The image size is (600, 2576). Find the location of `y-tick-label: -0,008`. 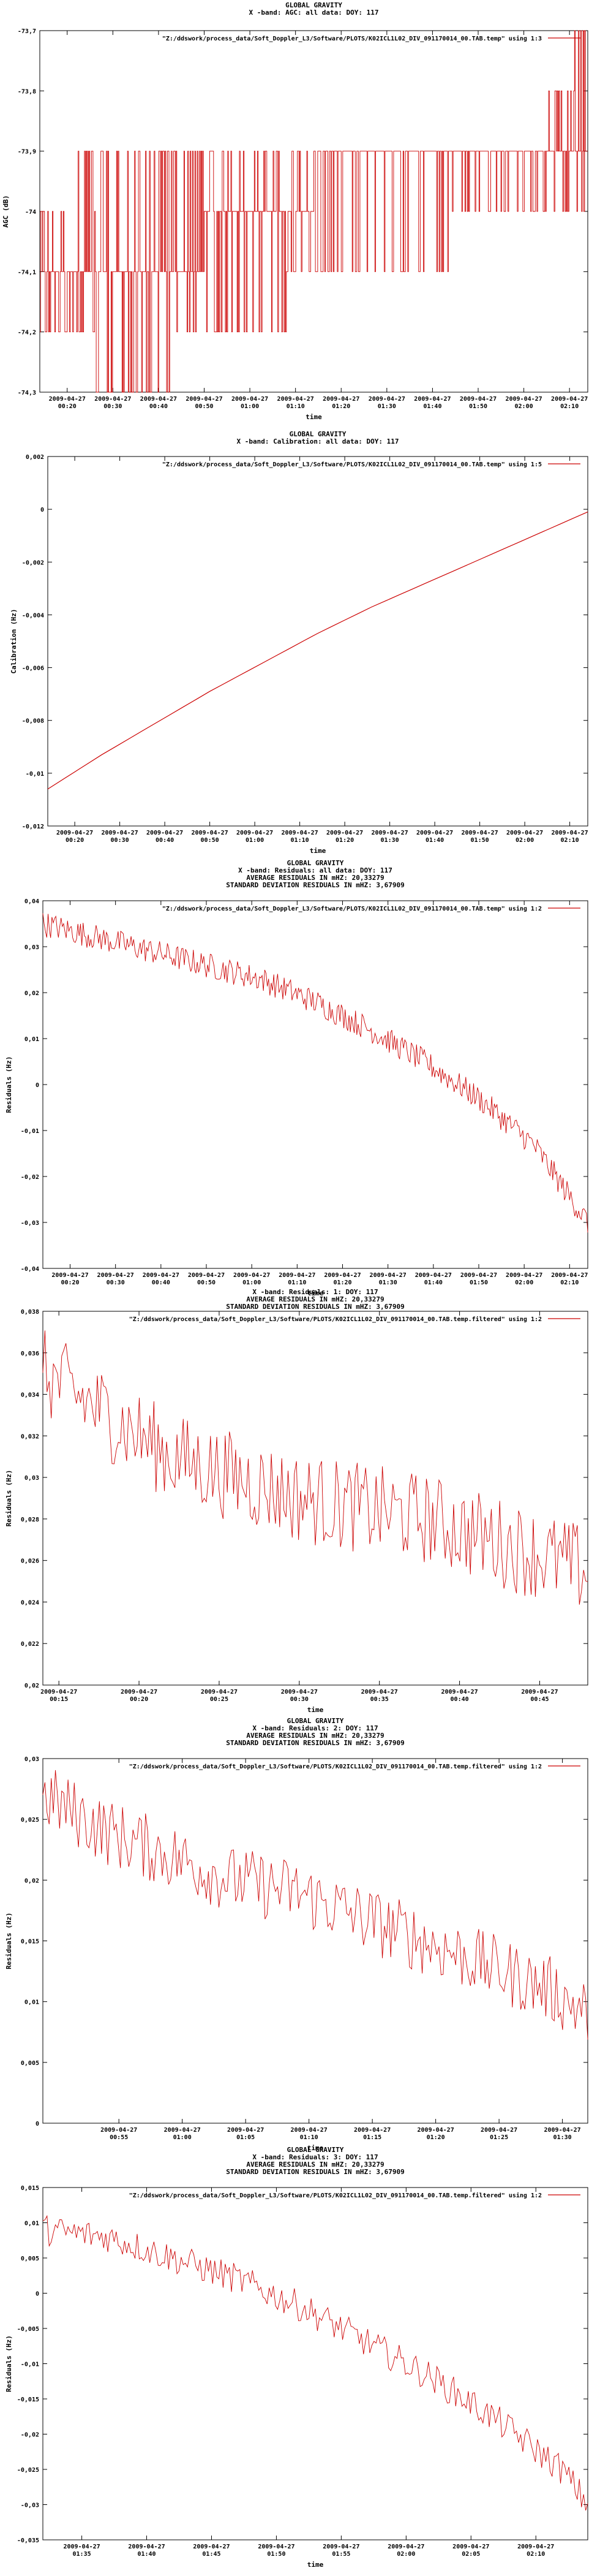

y-tick-label: -0,008 is located at coordinates (33, 722).